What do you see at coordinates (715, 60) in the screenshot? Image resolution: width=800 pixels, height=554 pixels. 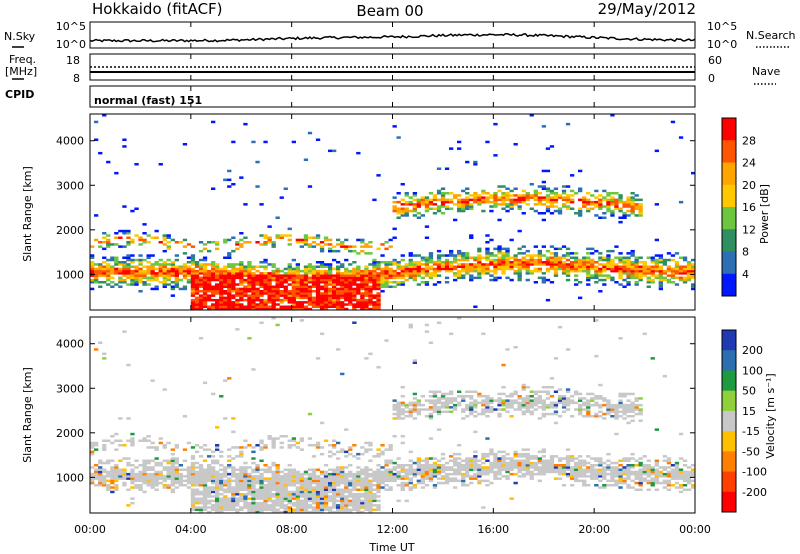 I see `freq-right-tick-top: 60` at bounding box center [715, 60].